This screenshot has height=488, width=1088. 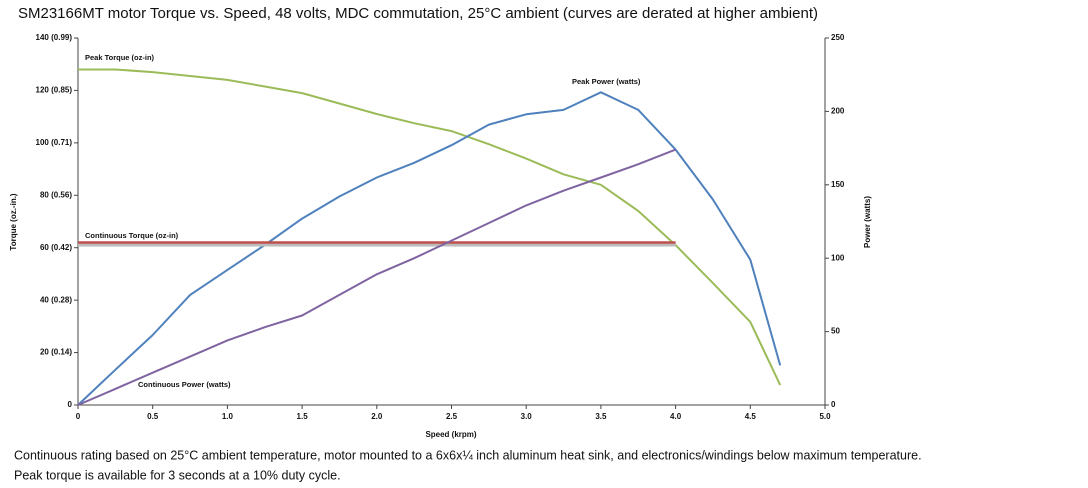 I want to click on y-tick-label: 140 (0.99), so click(x=54, y=37).